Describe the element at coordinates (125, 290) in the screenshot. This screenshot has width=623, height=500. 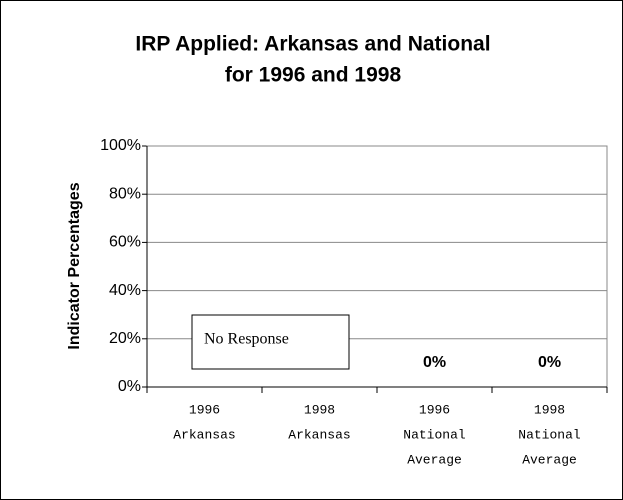
I see `y-tick-label: 40%` at that location.